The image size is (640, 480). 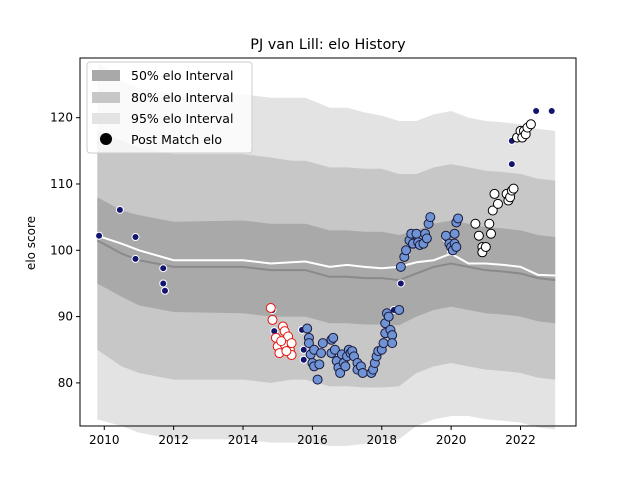 I want to click on x-tick-label: 2022, so click(x=520, y=440).